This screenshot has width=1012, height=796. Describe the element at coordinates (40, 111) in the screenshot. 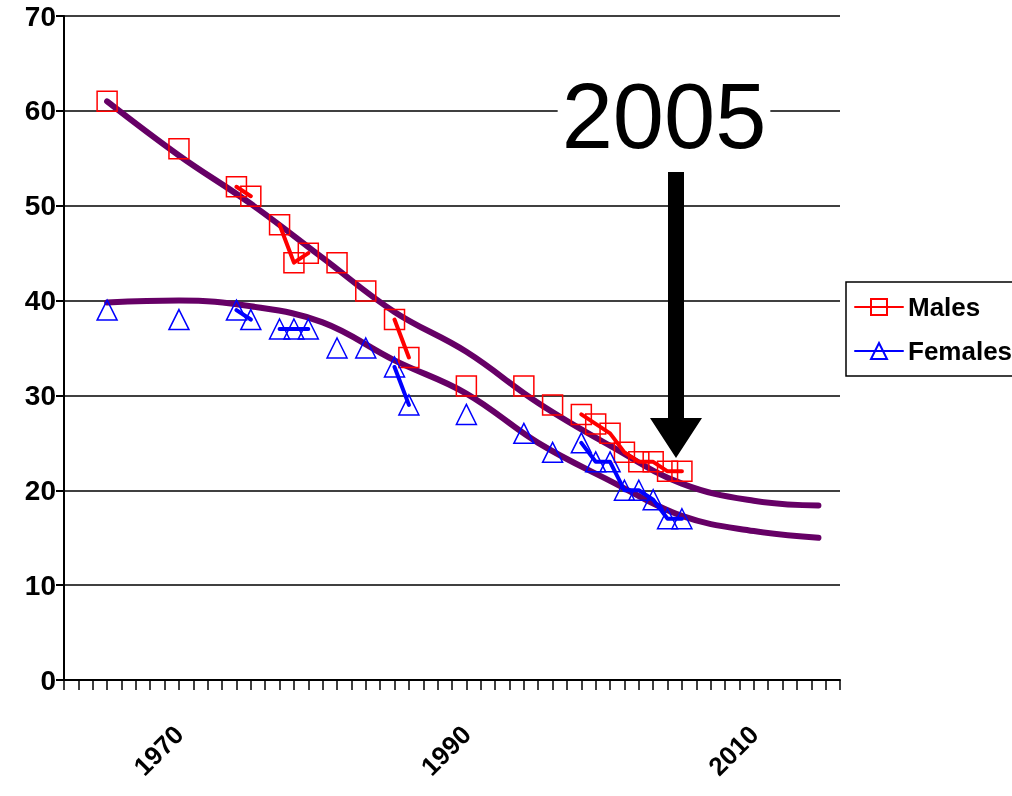

I see `y-tick-label: 60` at that location.